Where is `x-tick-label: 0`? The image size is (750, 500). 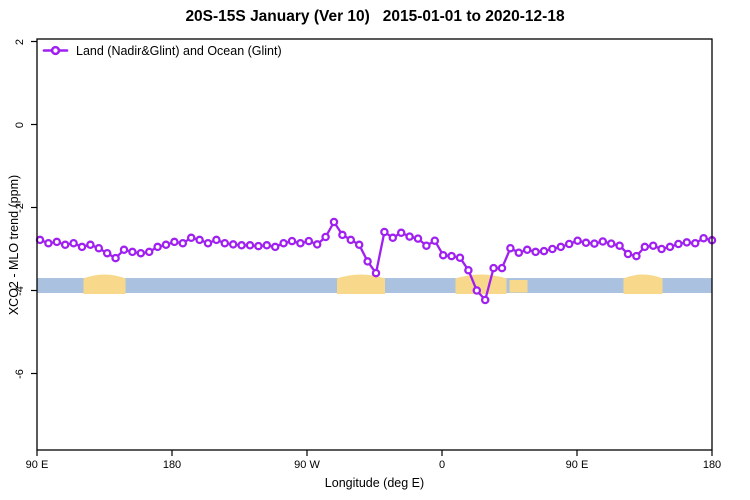
x-tick-label: 0 is located at coordinates (442, 465).